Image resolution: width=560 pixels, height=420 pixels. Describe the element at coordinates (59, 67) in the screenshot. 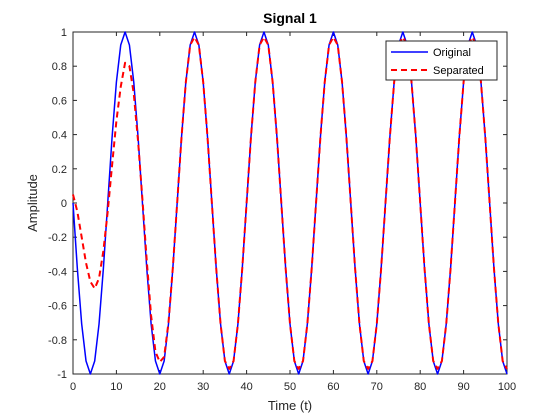

I see `y-tick-label: 0.8` at that location.